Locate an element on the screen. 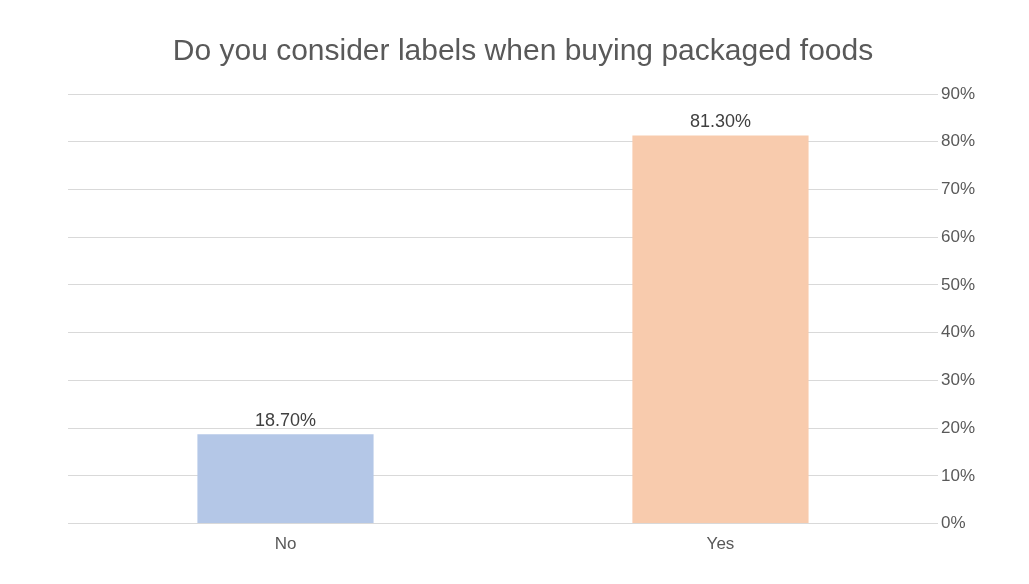 This screenshot has width=1029, height=584. chart-title: Do you consider labels when buying packaged foods is located at coordinates (523, 50).